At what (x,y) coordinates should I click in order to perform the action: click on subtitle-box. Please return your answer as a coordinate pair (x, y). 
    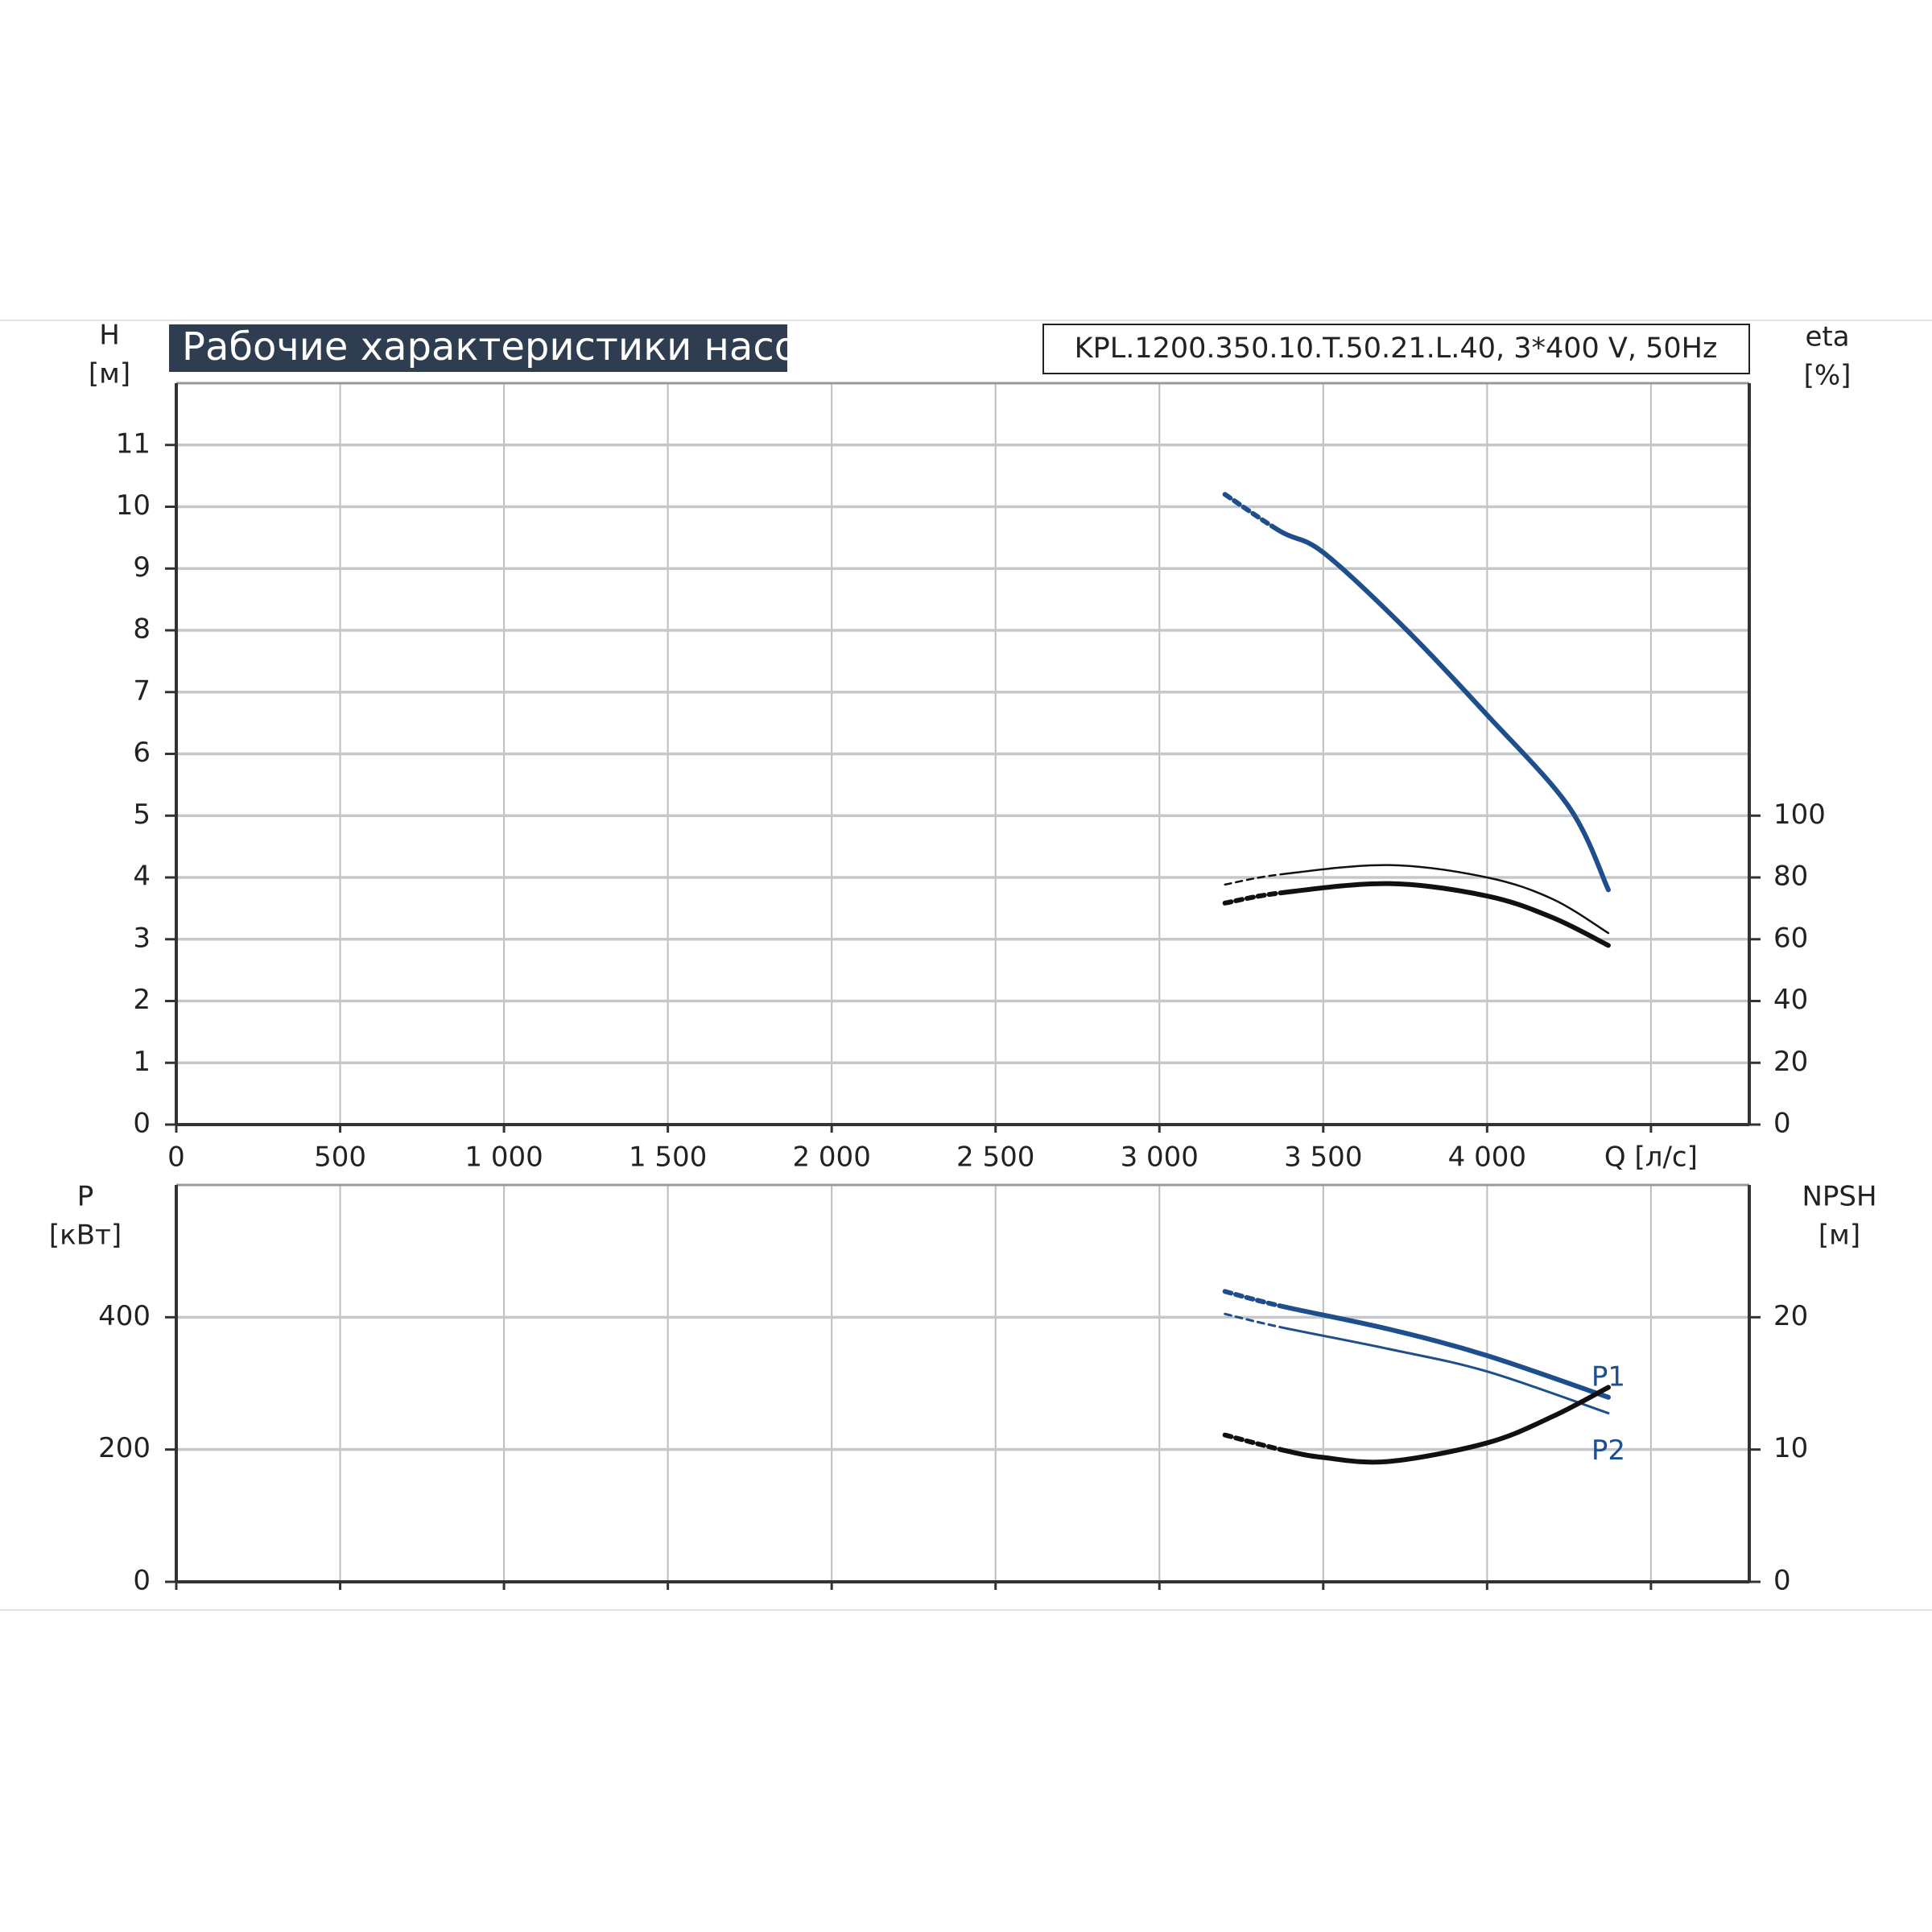
    Looking at the image, I should click on (1396, 349).